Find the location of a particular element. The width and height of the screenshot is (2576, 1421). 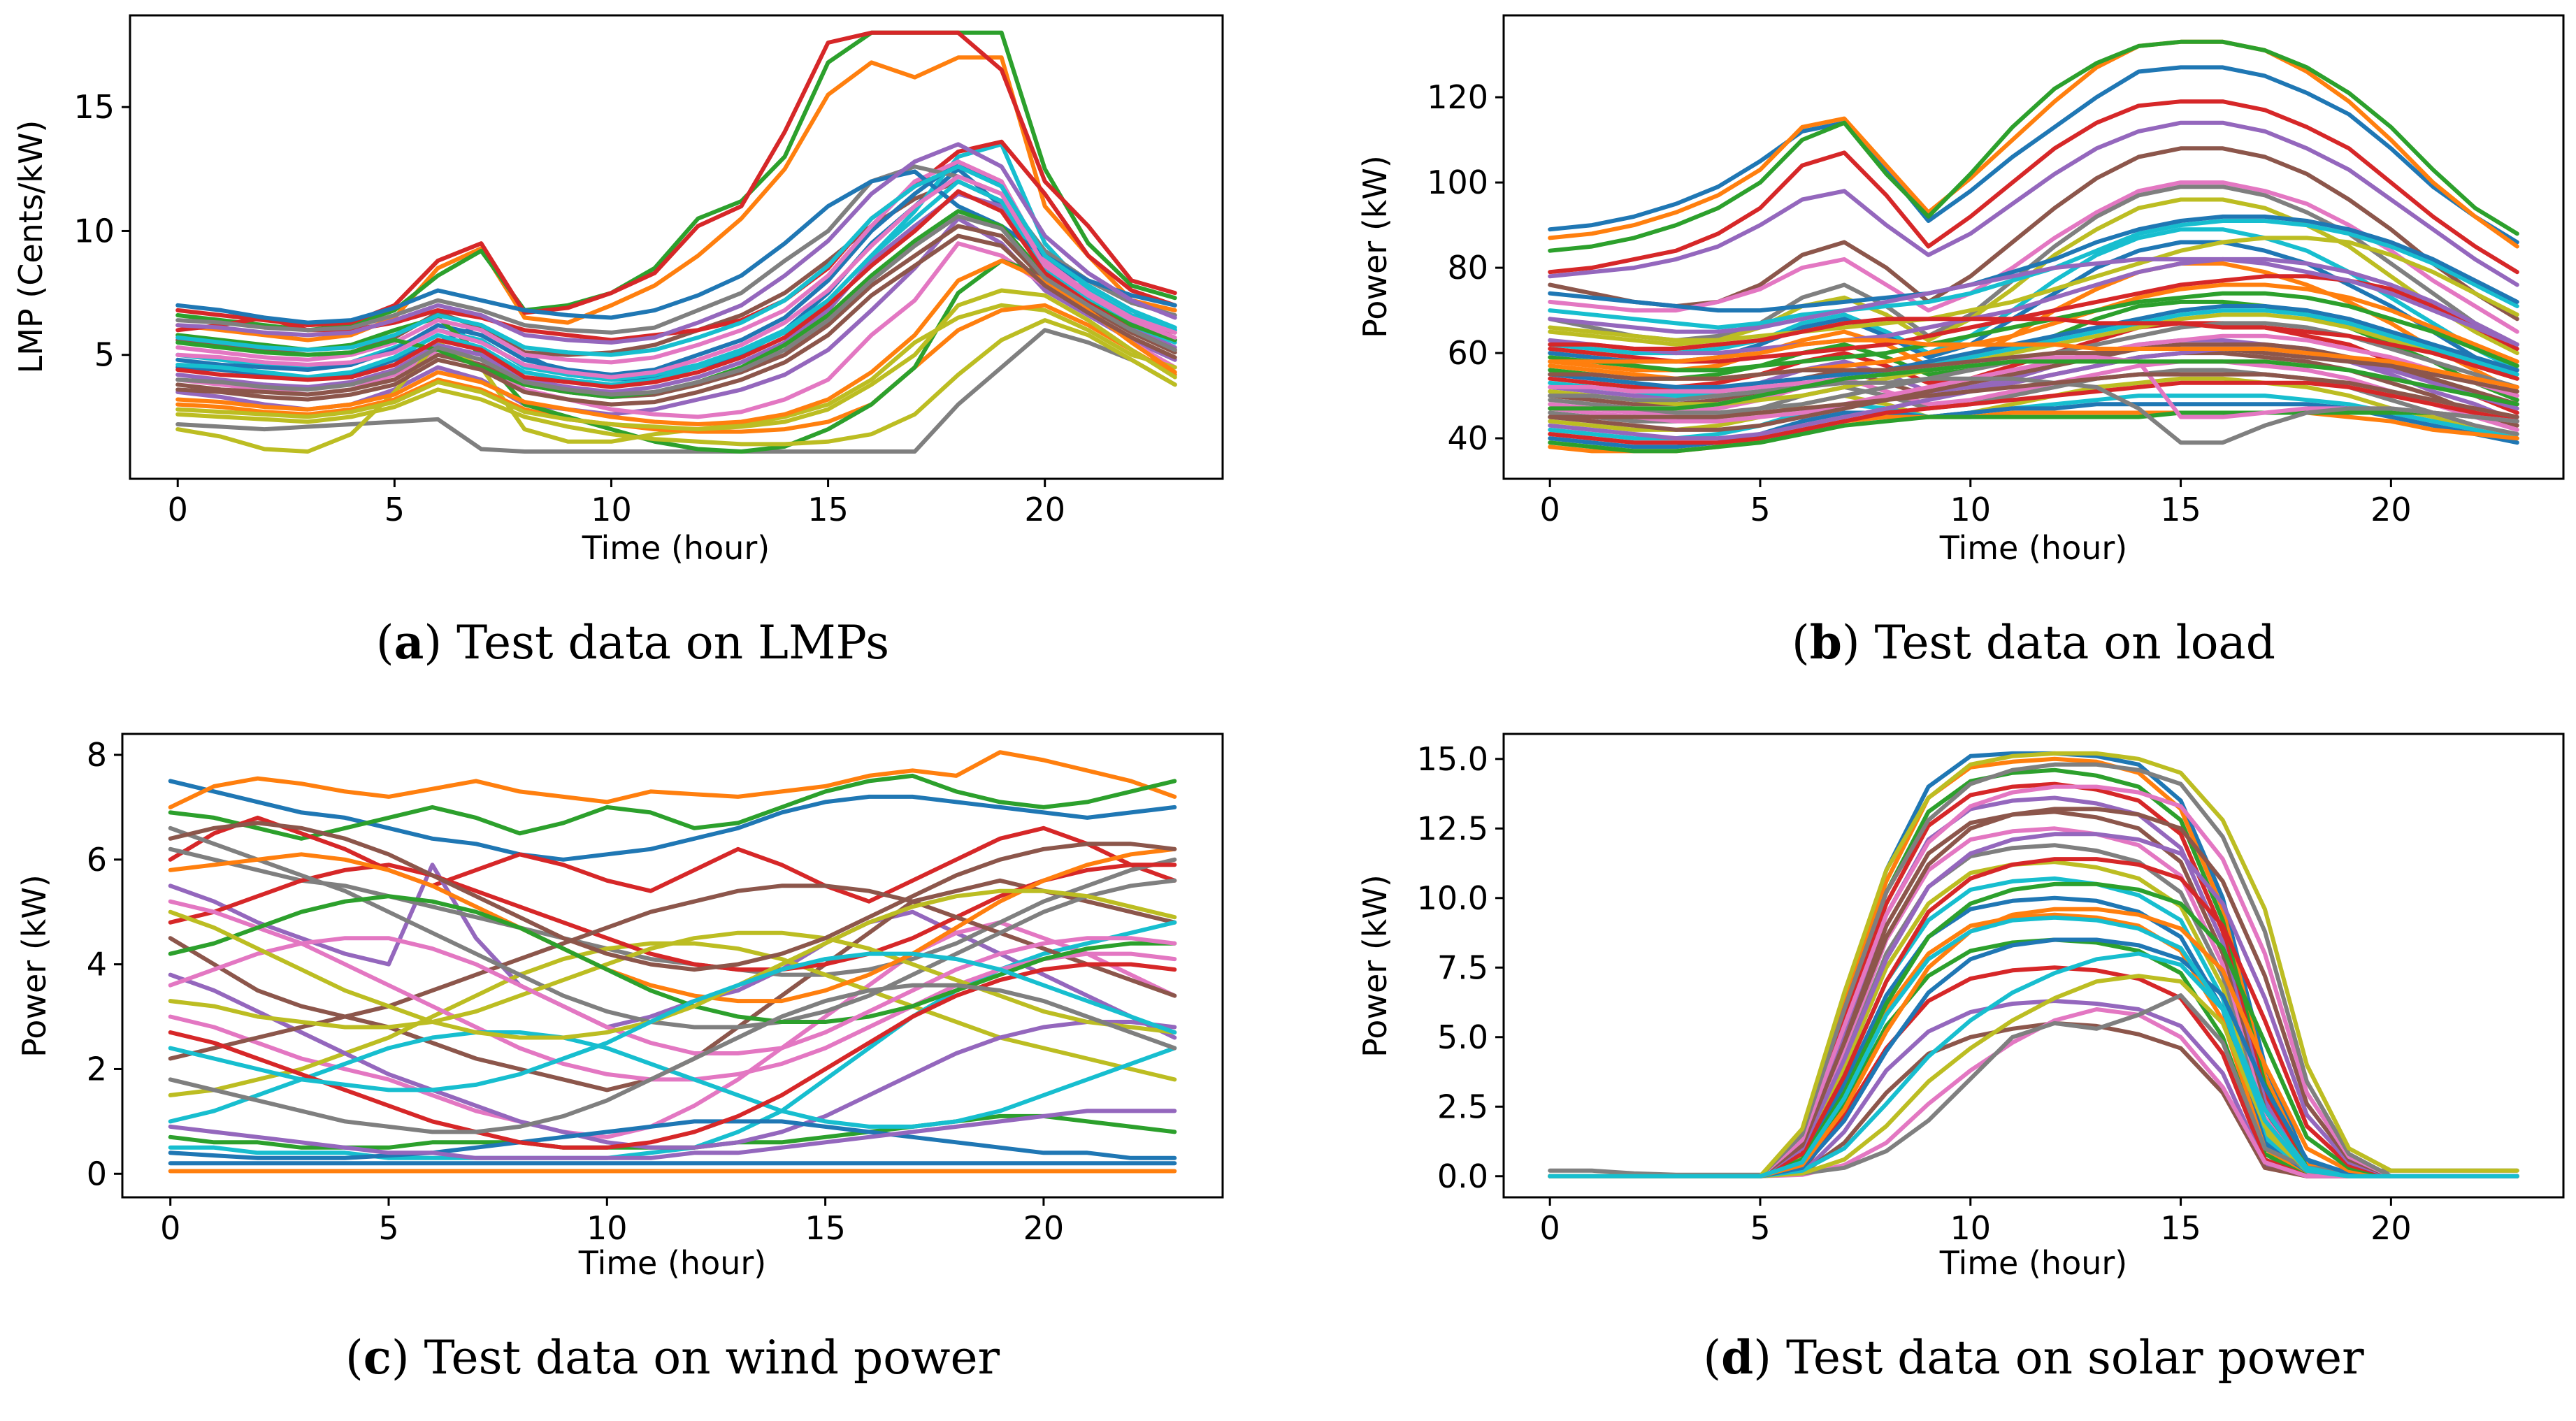

caption-letter: c is located at coordinates (377, 1357).